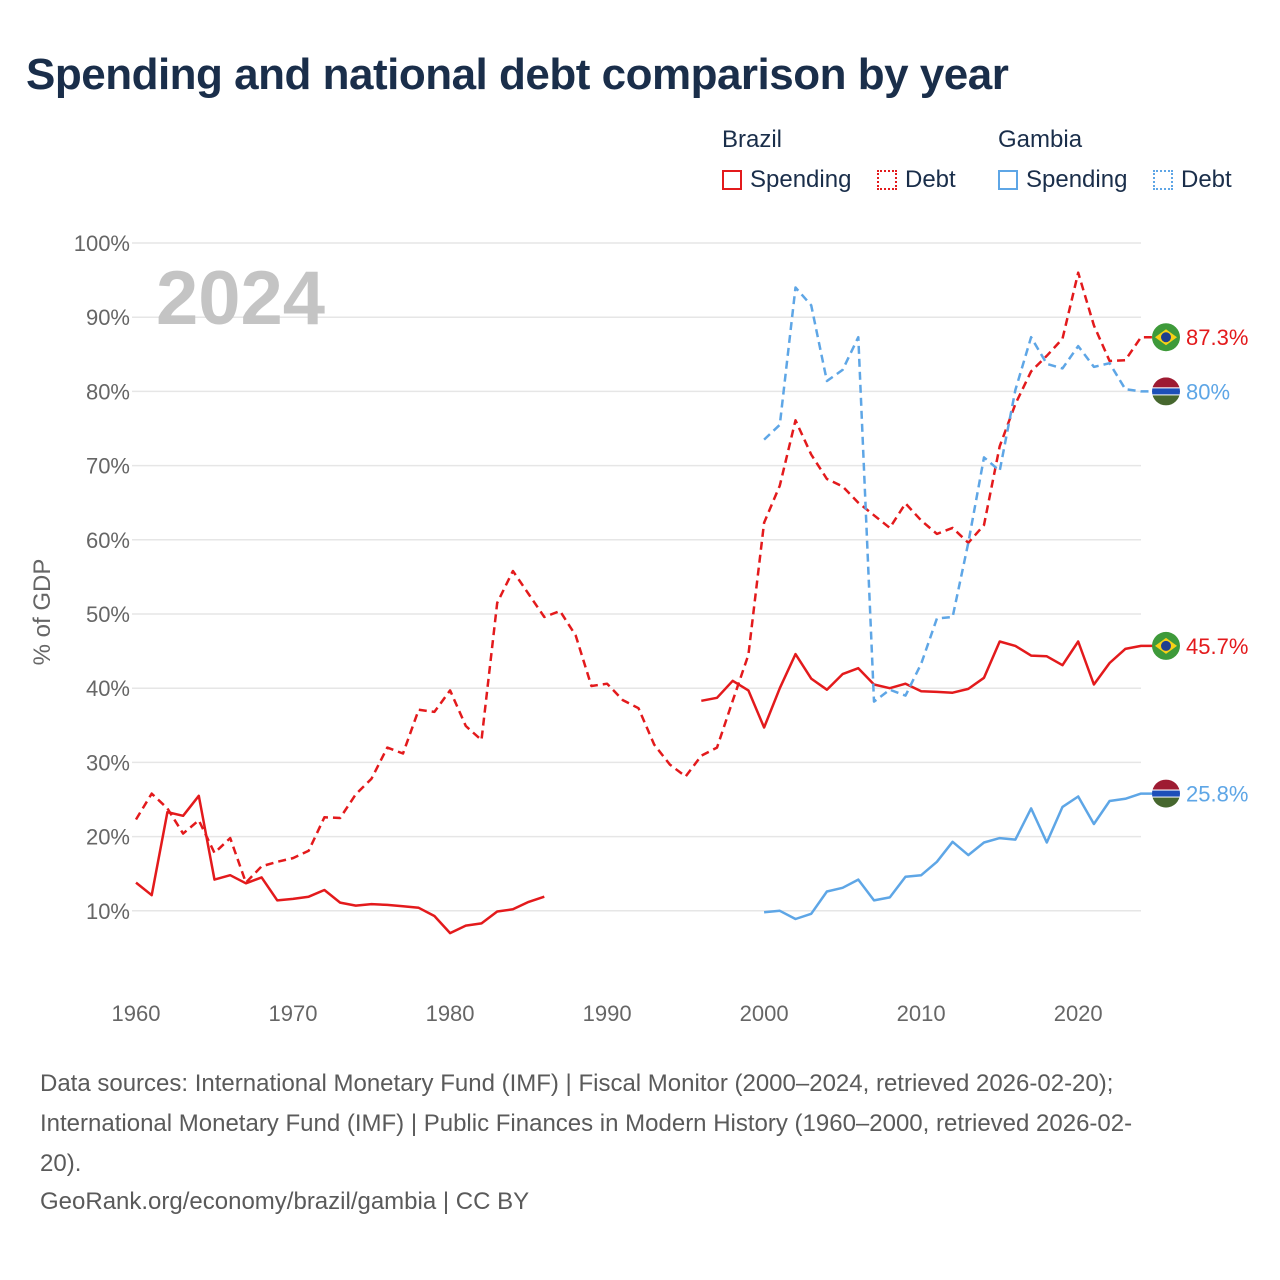  I want to click on y-tick-label: 50%, so click(108, 614).